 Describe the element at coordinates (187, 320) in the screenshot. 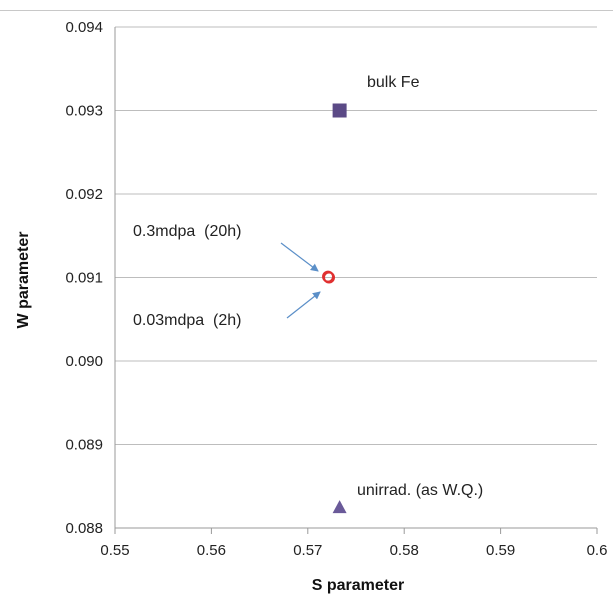

I see `annotation-label: 0.03mdpa (2h)` at that location.